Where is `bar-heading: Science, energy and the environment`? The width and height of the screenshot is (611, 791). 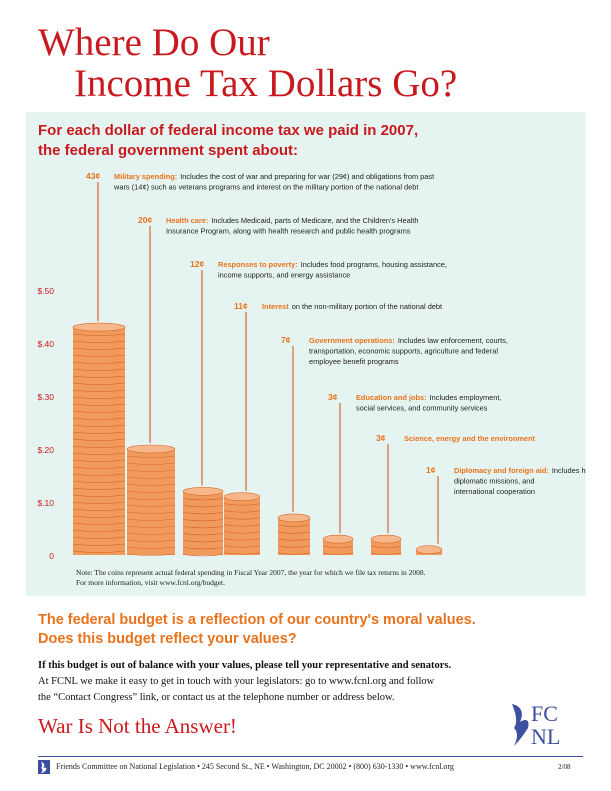 bar-heading: Science, energy and the environment is located at coordinates (470, 438).